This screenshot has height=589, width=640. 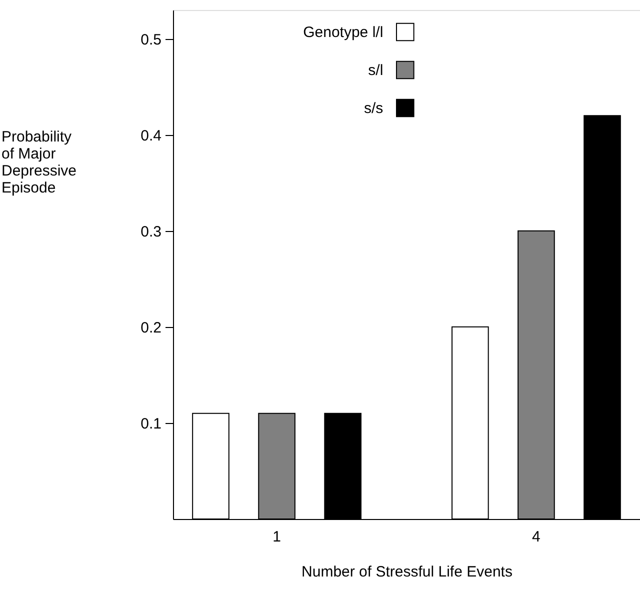 What do you see at coordinates (151, 327) in the screenshot?
I see `y-tick-label: 0.2` at bounding box center [151, 327].